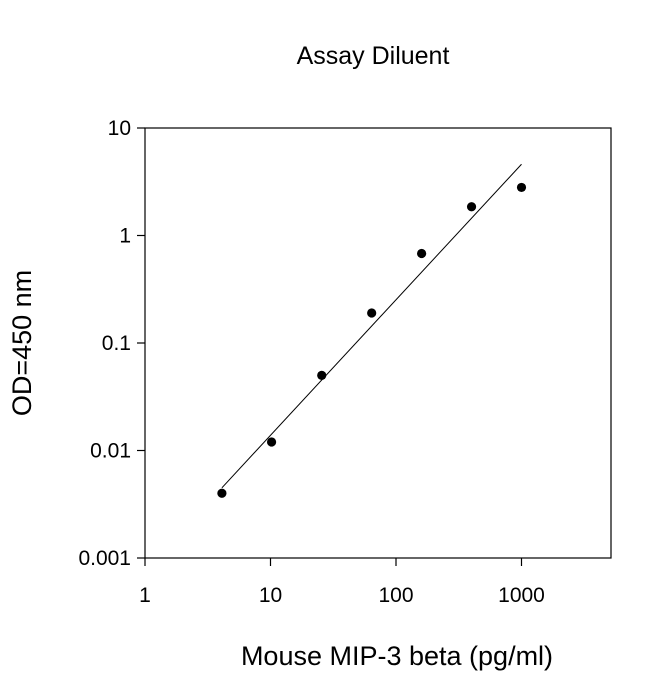  I want to click on y-tick-label: 0.01, so click(110, 451).